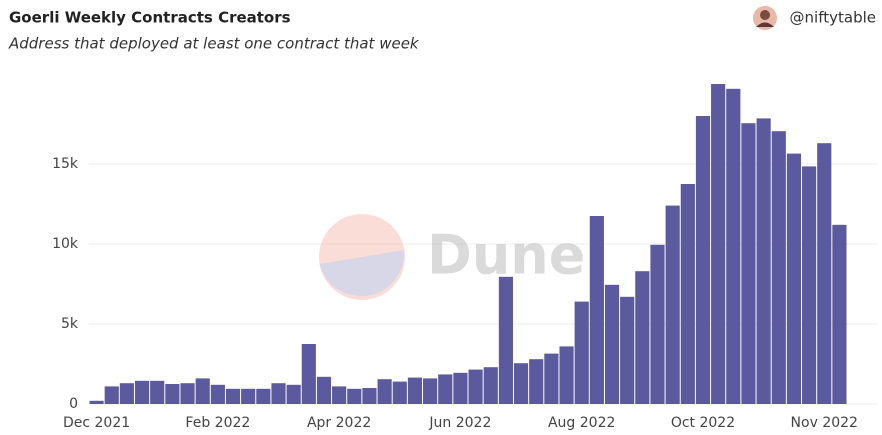 This screenshot has width=882, height=435. What do you see at coordinates (703, 423) in the screenshot?
I see `x-tick-label: Oct 2022` at bounding box center [703, 423].